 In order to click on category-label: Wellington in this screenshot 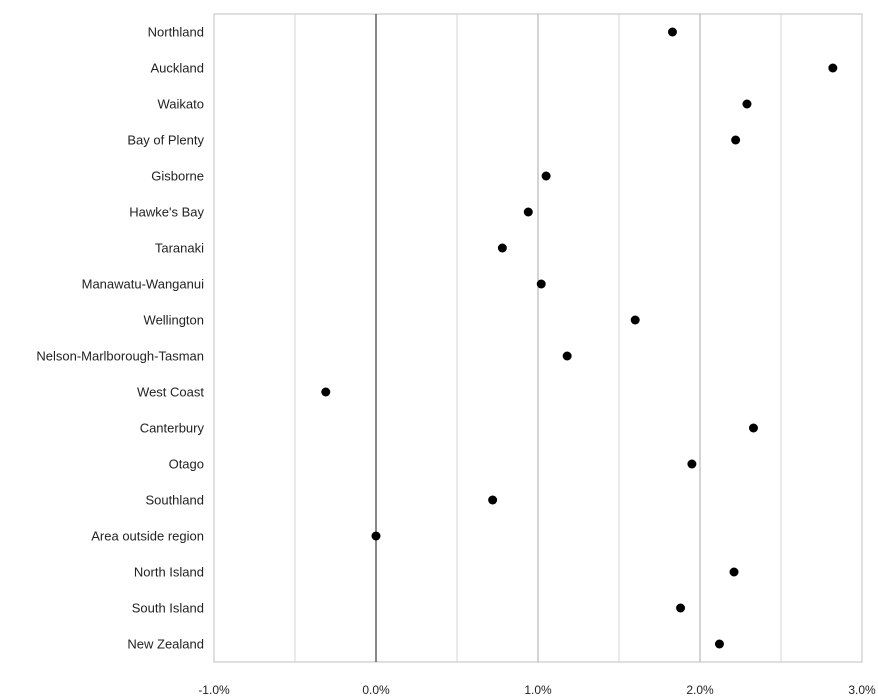, I will do `click(174, 320)`.